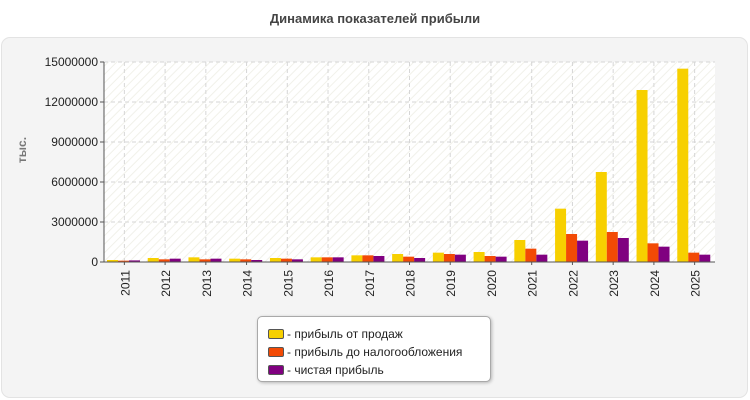 The width and height of the screenshot is (750, 400). I want to click on legend-item-sales: - прибыль от продаж, so click(379, 334).